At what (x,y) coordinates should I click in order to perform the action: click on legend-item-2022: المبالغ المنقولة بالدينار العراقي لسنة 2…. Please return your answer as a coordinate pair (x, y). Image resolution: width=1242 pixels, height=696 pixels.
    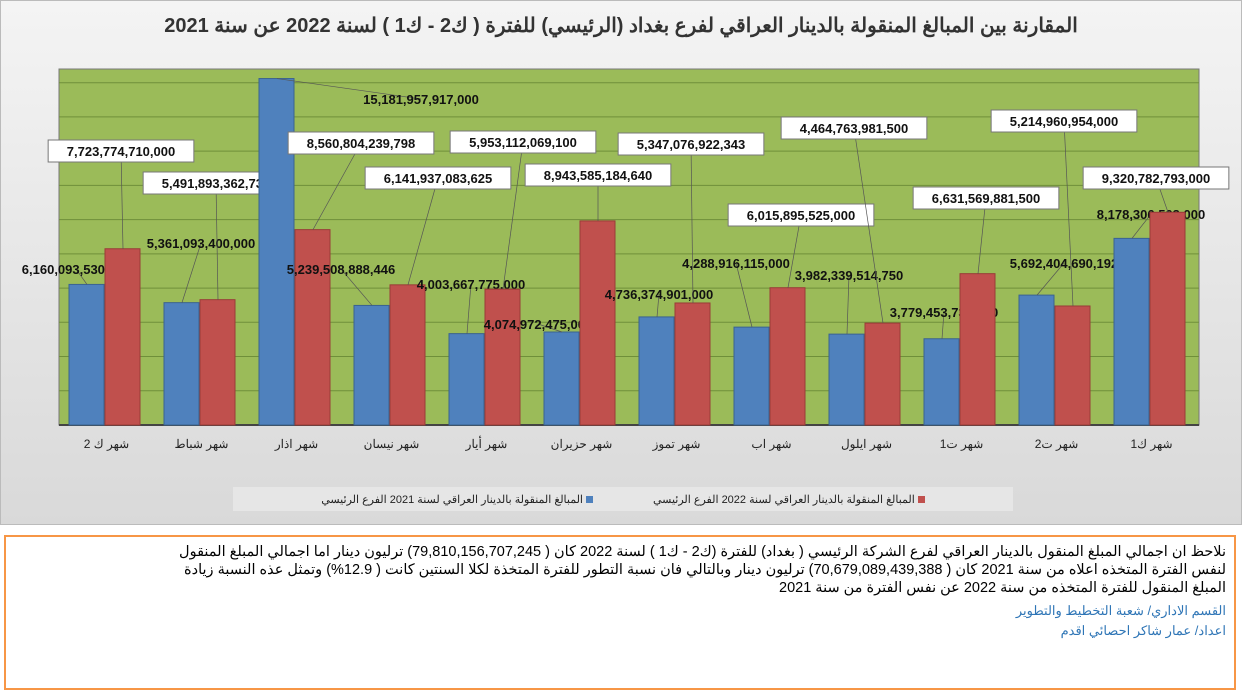
    Looking at the image, I should click on (789, 499).